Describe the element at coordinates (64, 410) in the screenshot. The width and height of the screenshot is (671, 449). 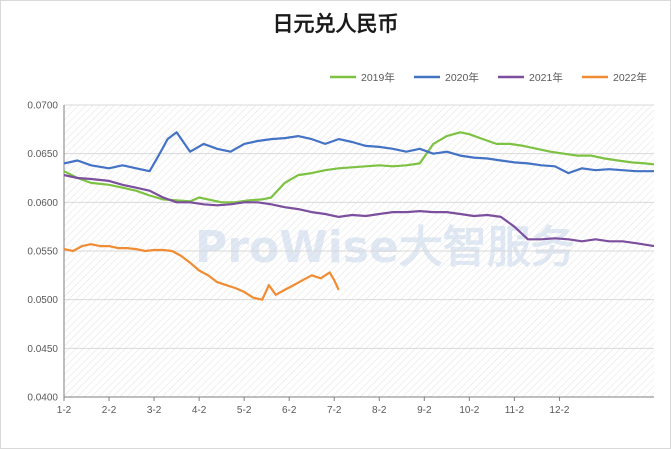
I see `x-tick-label: 1-2` at that location.